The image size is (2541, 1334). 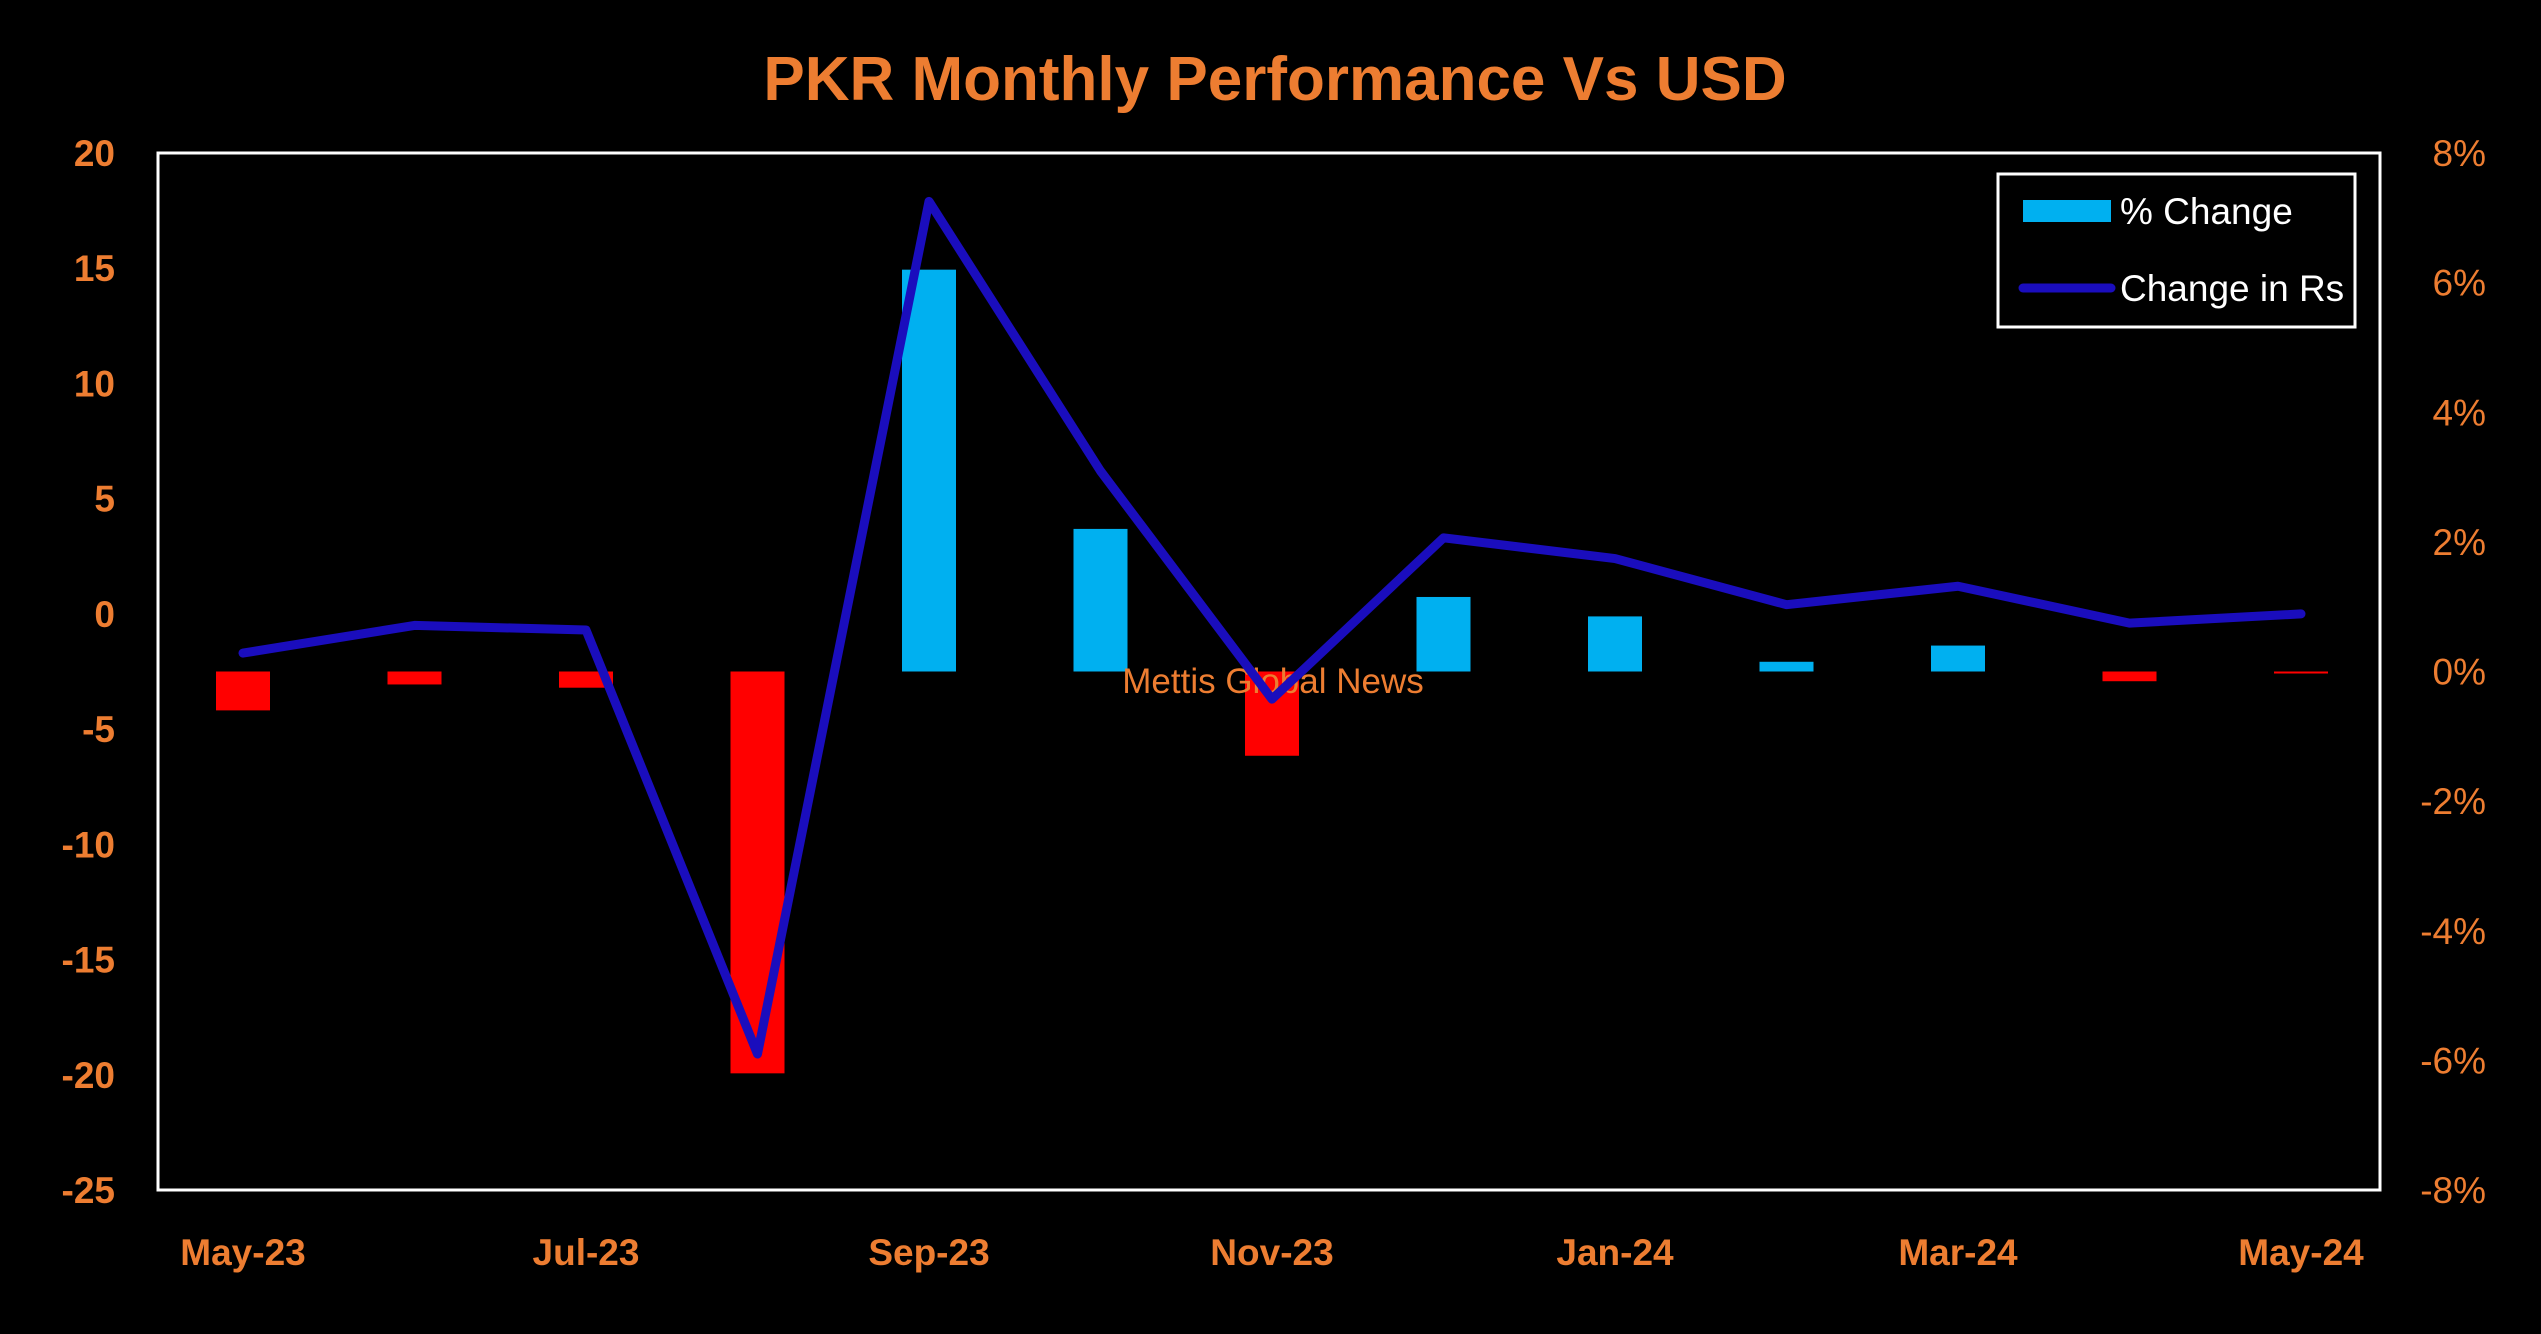 What do you see at coordinates (1615, 1252) in the screenshot?
I see `x-tick-label: Jan-24` at bounding box center [1615, 1252].